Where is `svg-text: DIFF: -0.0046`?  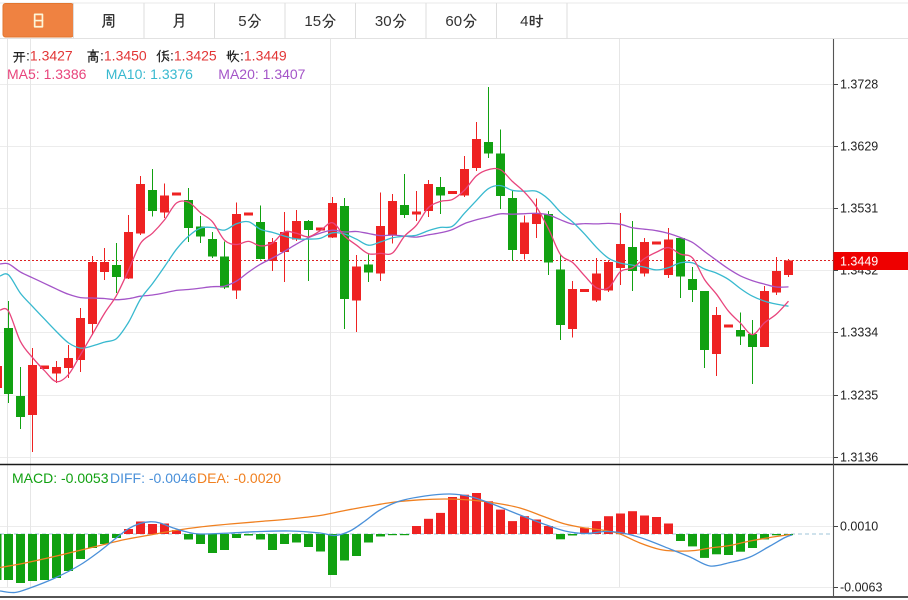 svg-text: DIFF: -0.0046 is located at coordinates (153, 478).